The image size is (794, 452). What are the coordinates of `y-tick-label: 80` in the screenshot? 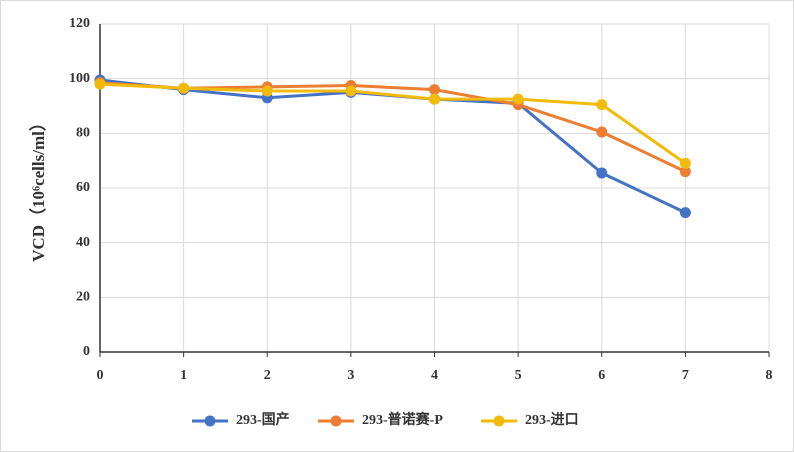 It's located at (83, 133).